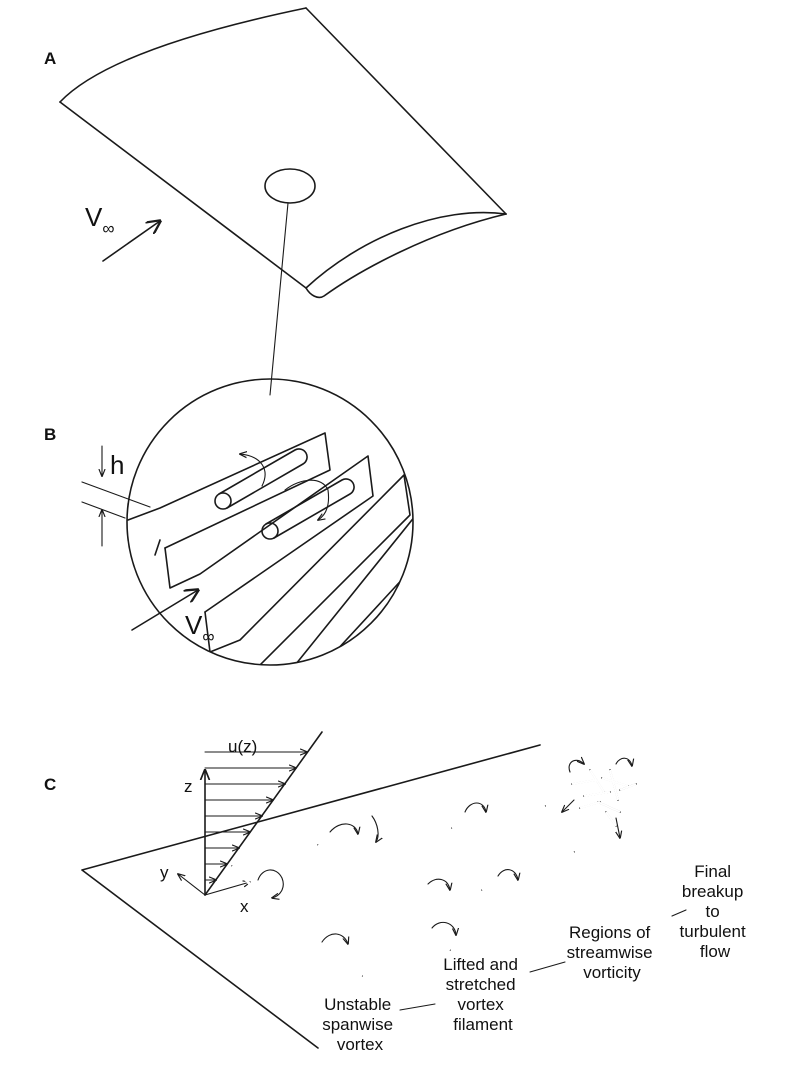 The width and height of the screenshot is (790, 1068). What do you see at coordinates (164, 872) in the screenshot?
I see `axis-y-label: y` at bounding box center [164, 872].